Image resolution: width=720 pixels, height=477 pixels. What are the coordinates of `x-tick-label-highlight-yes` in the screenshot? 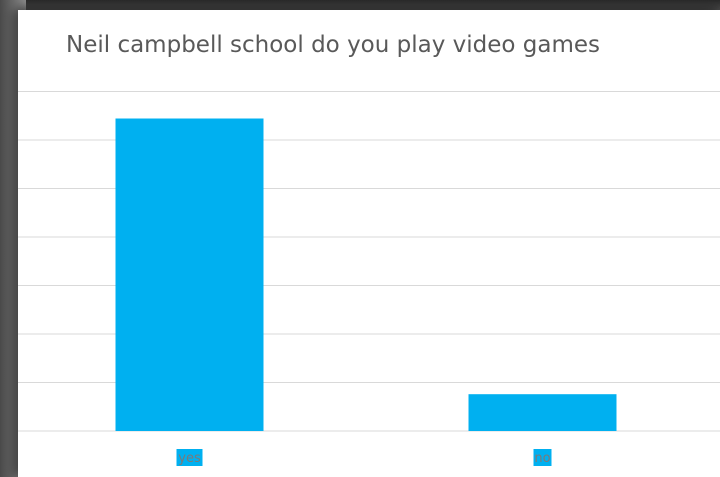 It's located at (189, 457).